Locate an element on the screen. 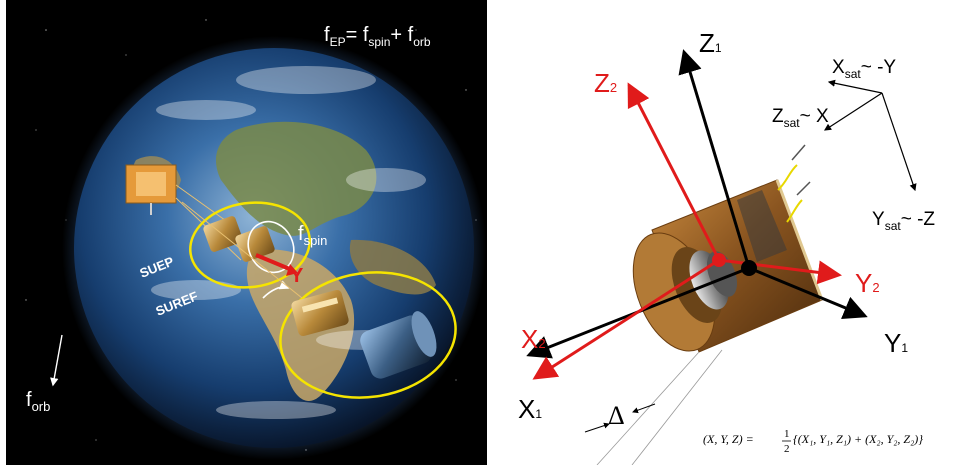 The height and width of the screenshot is (465, 958). y2-axis is located at coordinates (780, 271).